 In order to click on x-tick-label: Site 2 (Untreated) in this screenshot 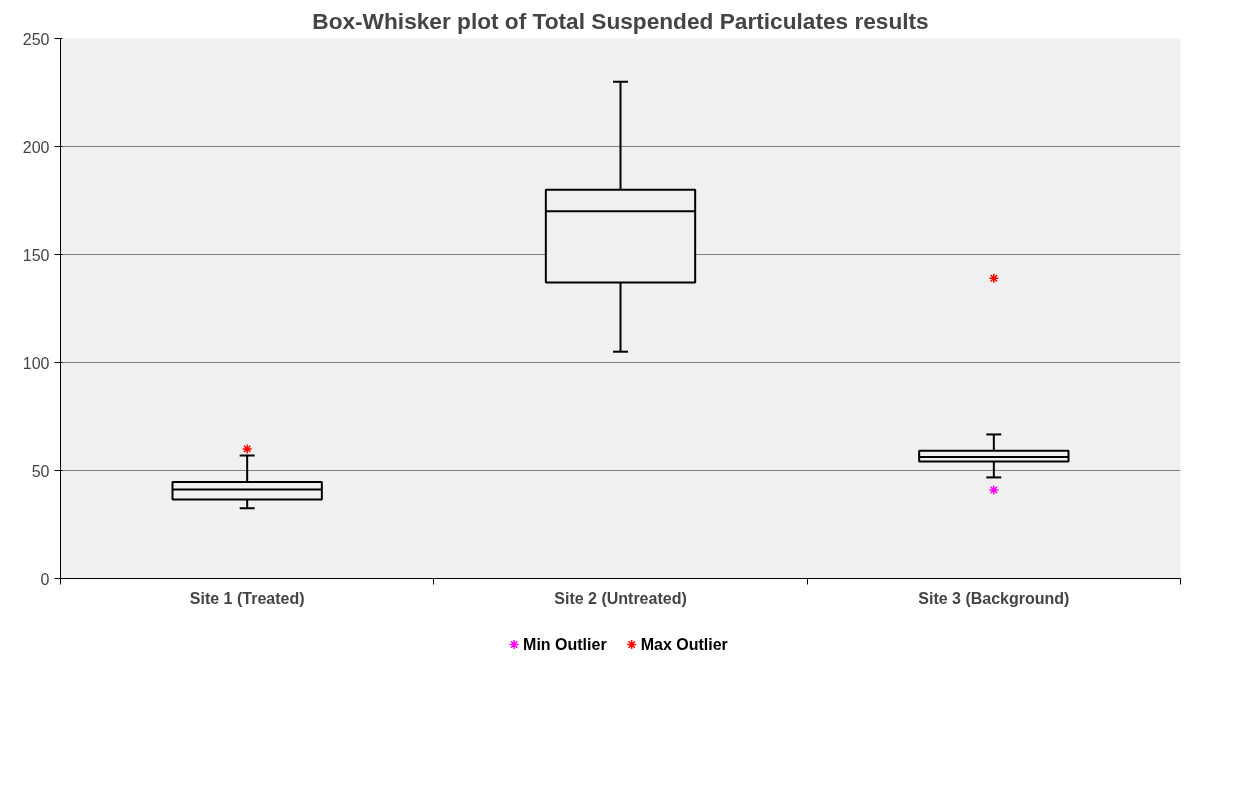, I will do `click(620, 598)`.